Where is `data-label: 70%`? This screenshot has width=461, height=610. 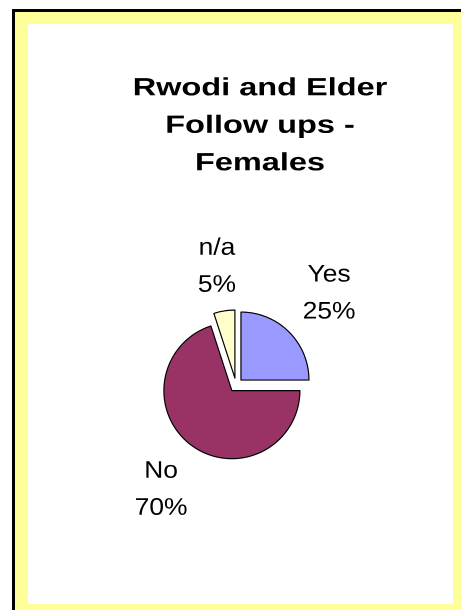 data-label: 70% is located at coordinates (161, 506).